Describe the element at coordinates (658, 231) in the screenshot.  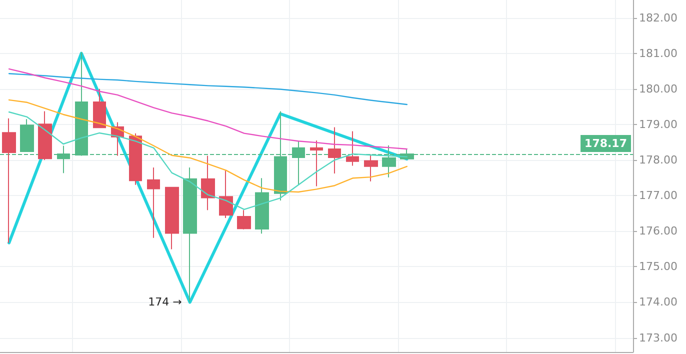
I see `y-tick-label: 176.00` at that location.